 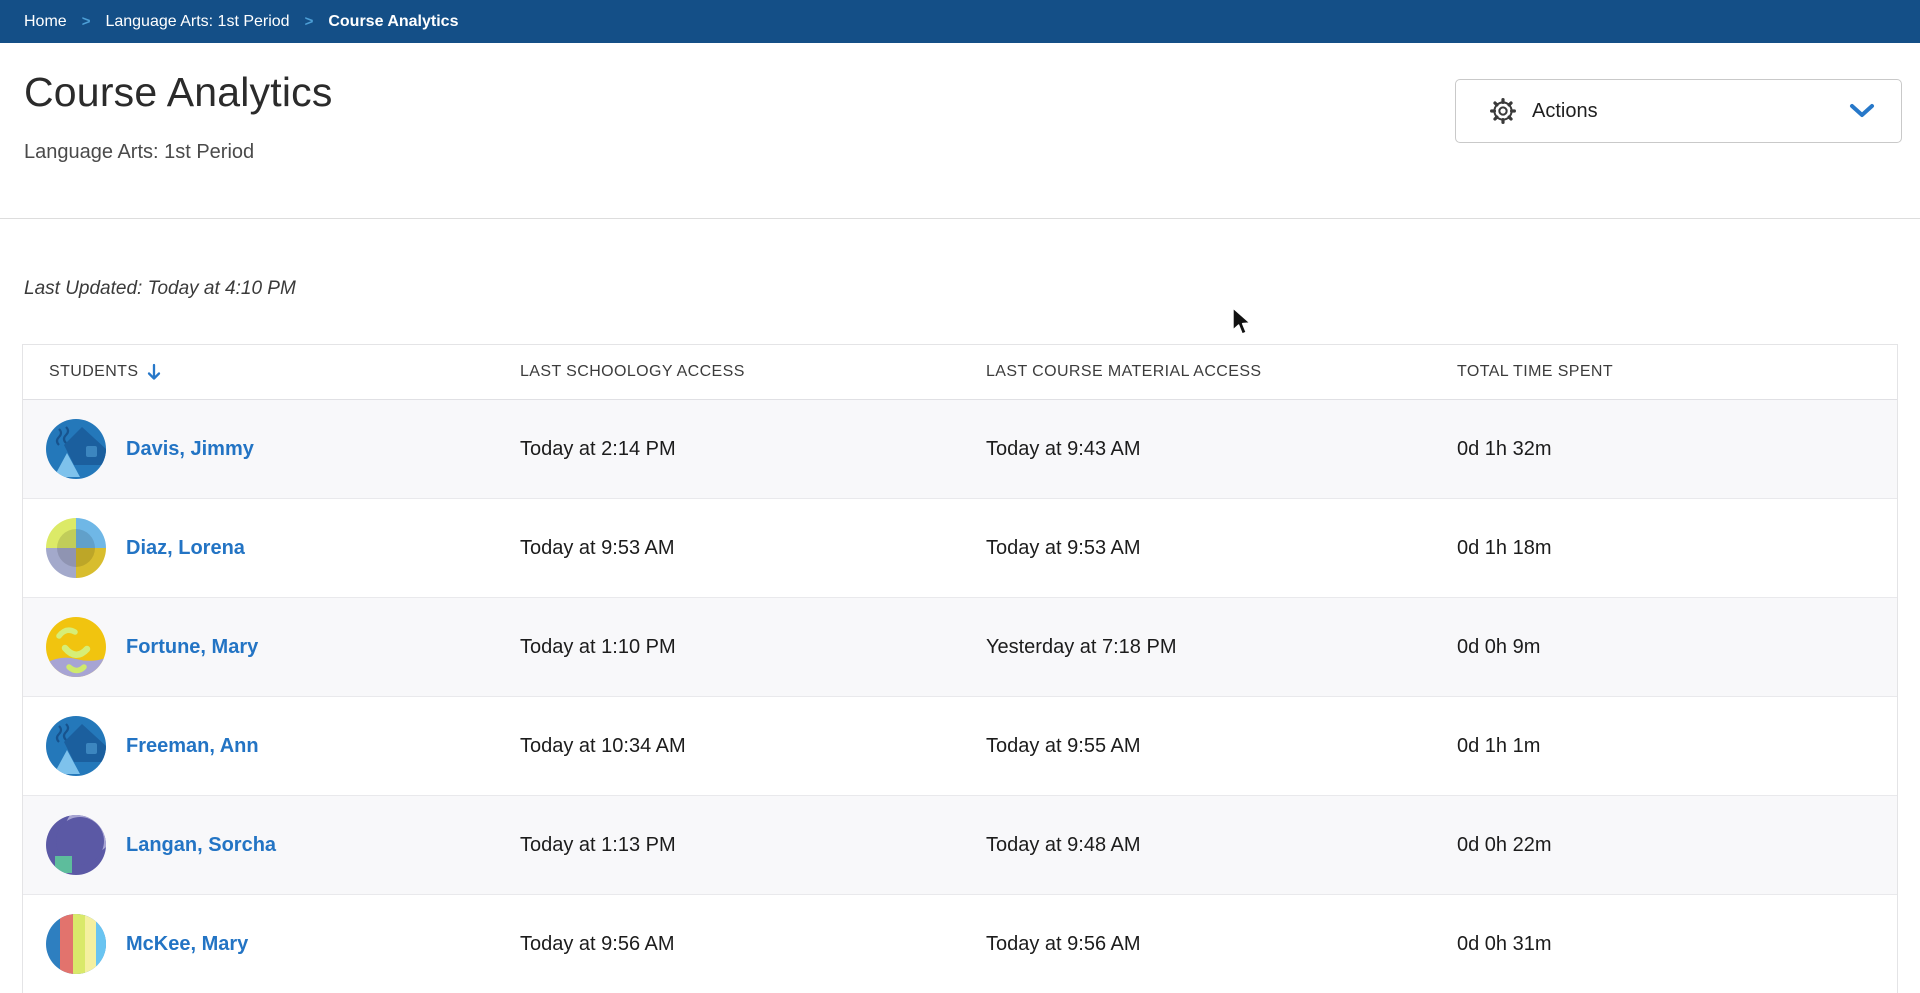 What do you see at coordinates (1063, 745) in the screenshot?
I see `last-course-material-access-cell: Today at 9:55 AM` at bounding box center [1063, 745].